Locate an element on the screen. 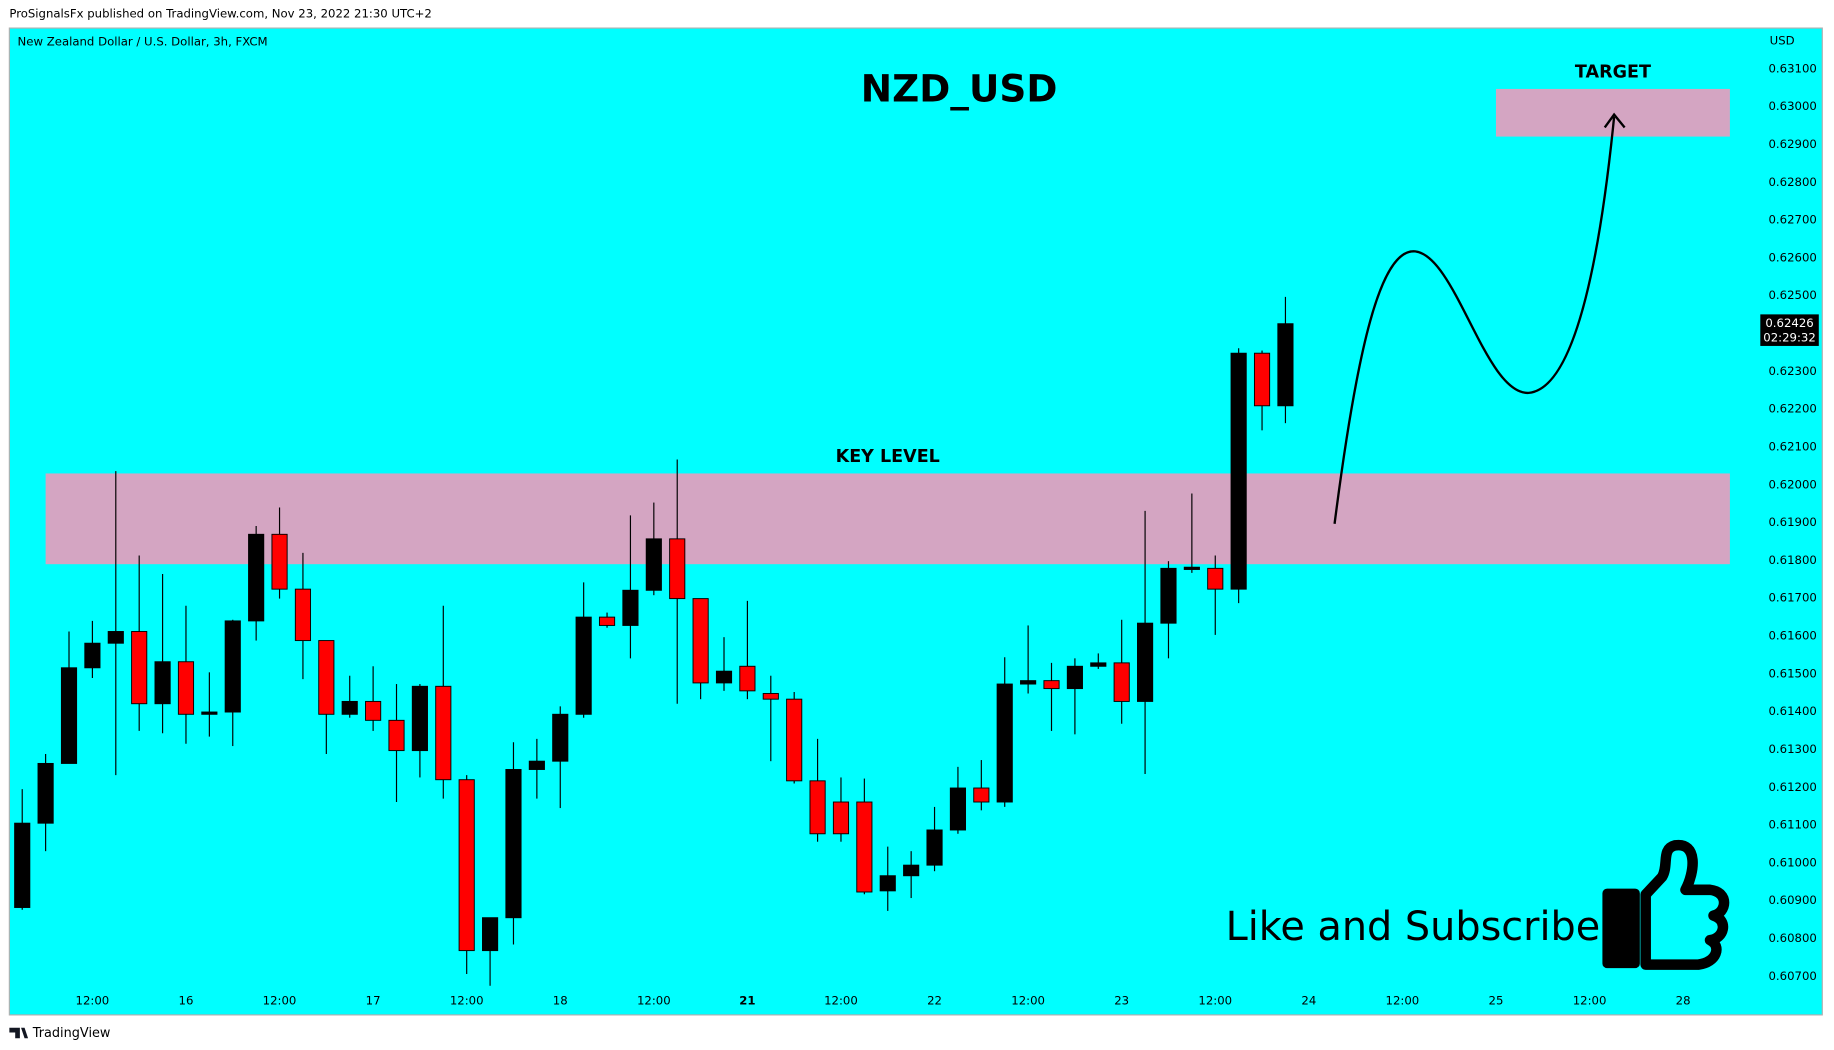  zone-label: KEY LEVEL is located at coordinates (888, 457).